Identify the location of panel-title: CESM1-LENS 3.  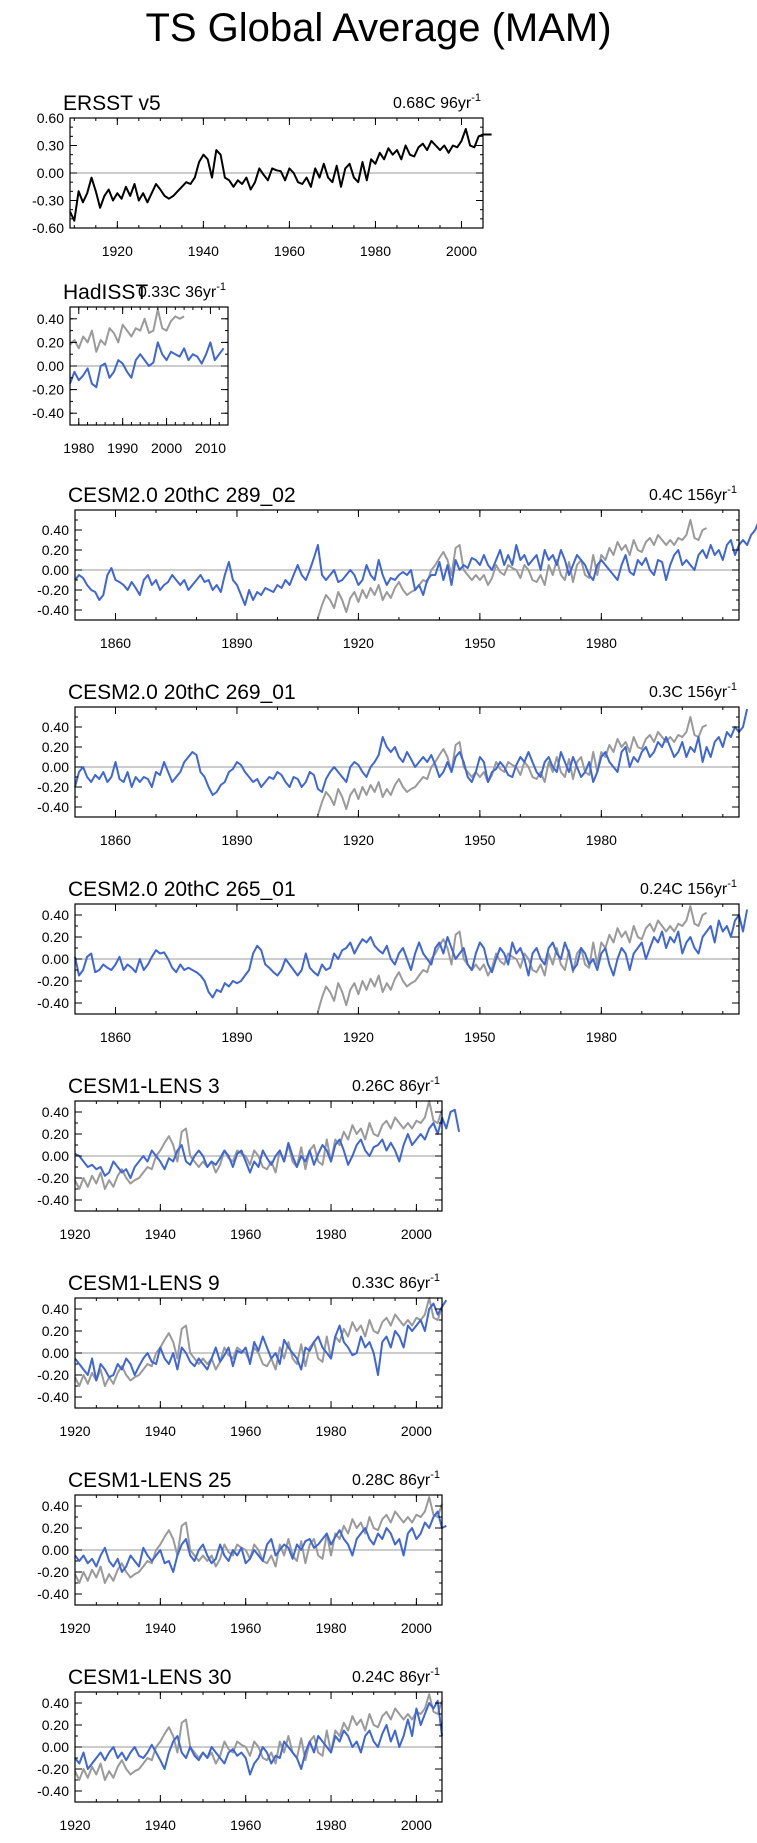
(144, 1086).